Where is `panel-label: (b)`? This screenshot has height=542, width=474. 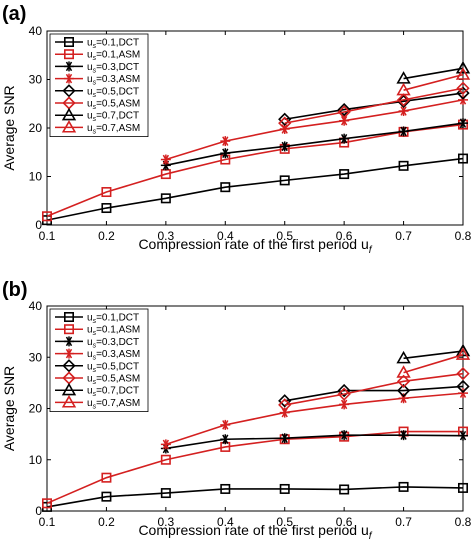
panel-label: (b) is located at coordinates (15, 290).